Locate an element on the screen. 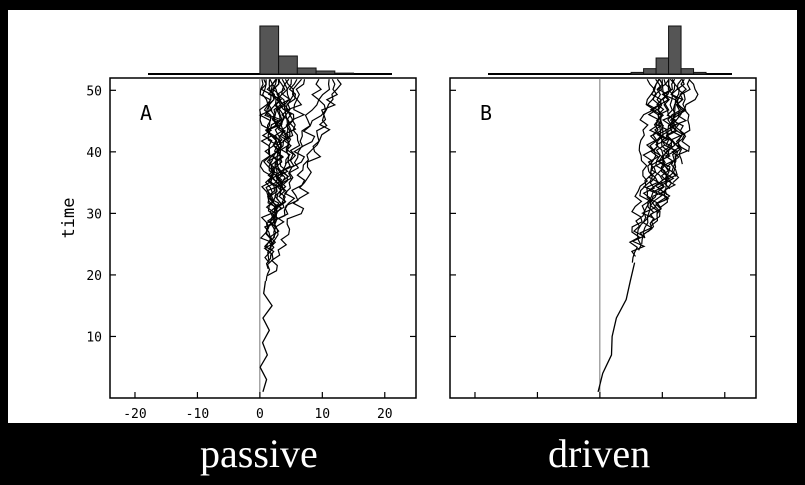 The image size is (805, 485). x-tick-label: -10 is located at coordinates (197, 414).